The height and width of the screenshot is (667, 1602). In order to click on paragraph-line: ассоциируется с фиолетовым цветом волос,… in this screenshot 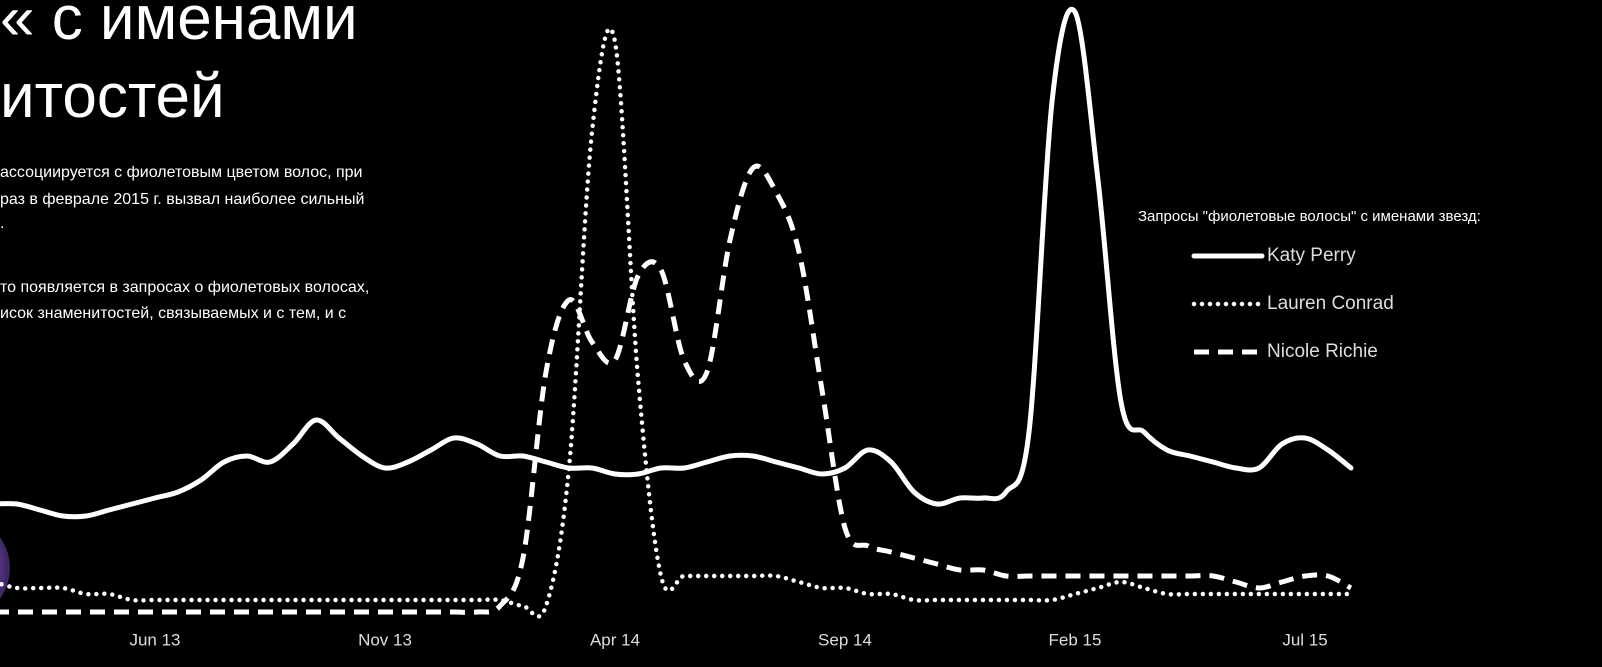, I will do `click(181, 172)`.